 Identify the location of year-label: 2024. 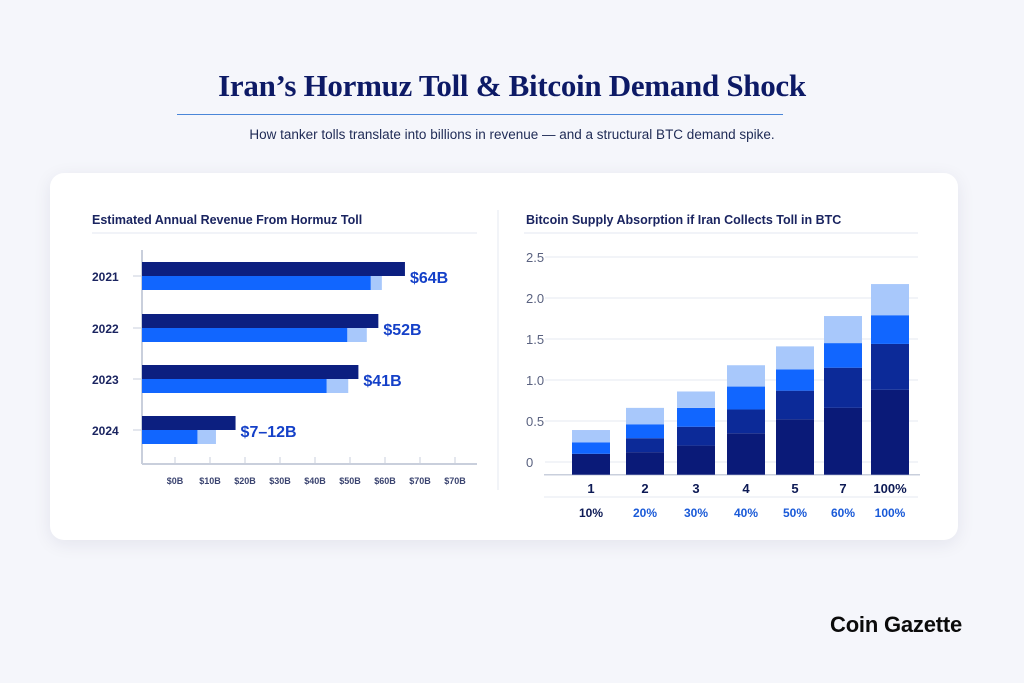
(105, 431).